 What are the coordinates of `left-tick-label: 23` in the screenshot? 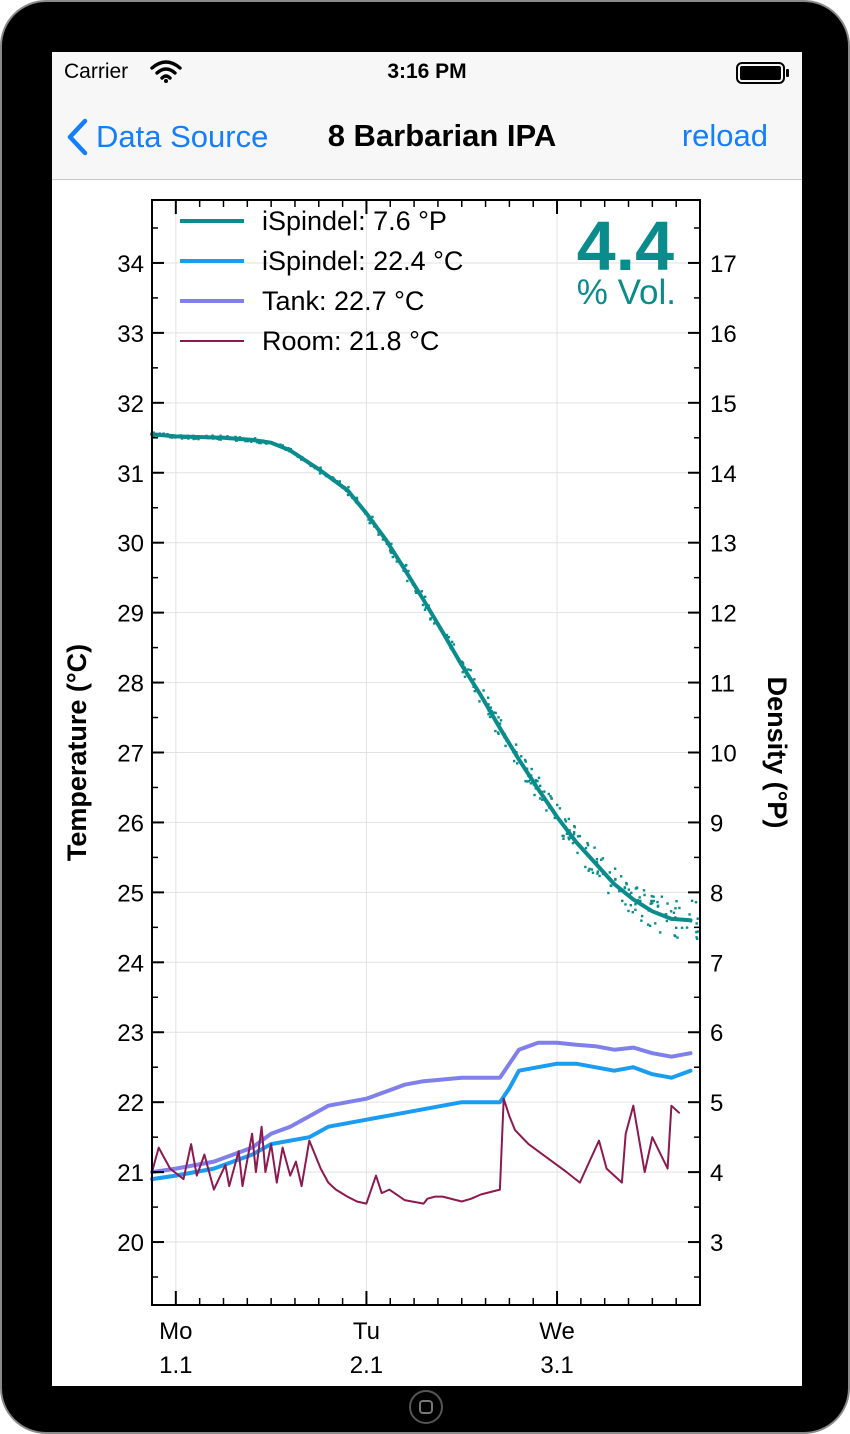 It's located at (130, 1033).